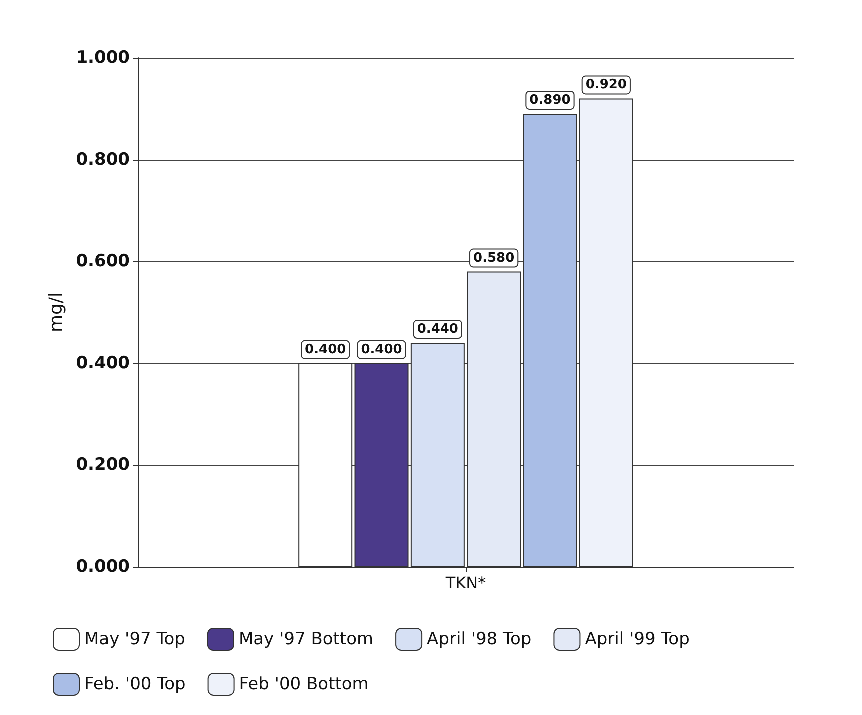  What do you see at coordinates (103, 58) in the screenshot?
I see `y-tick-label: 1.000` at bounding box center [103, 58].